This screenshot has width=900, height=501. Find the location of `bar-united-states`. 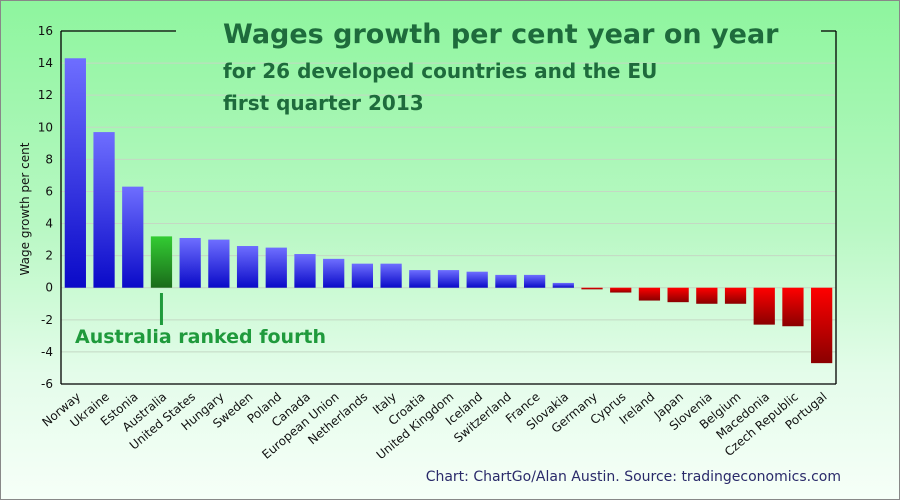

bar-united-states is located at coordinates (190, 262).